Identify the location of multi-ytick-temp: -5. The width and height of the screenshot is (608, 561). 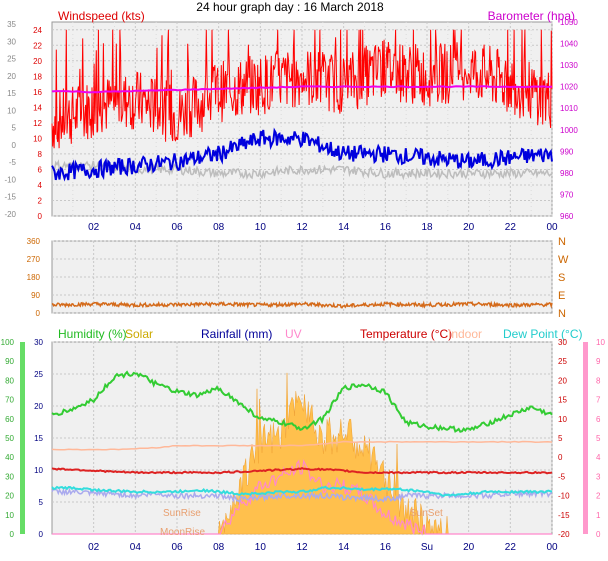
(562, 476).